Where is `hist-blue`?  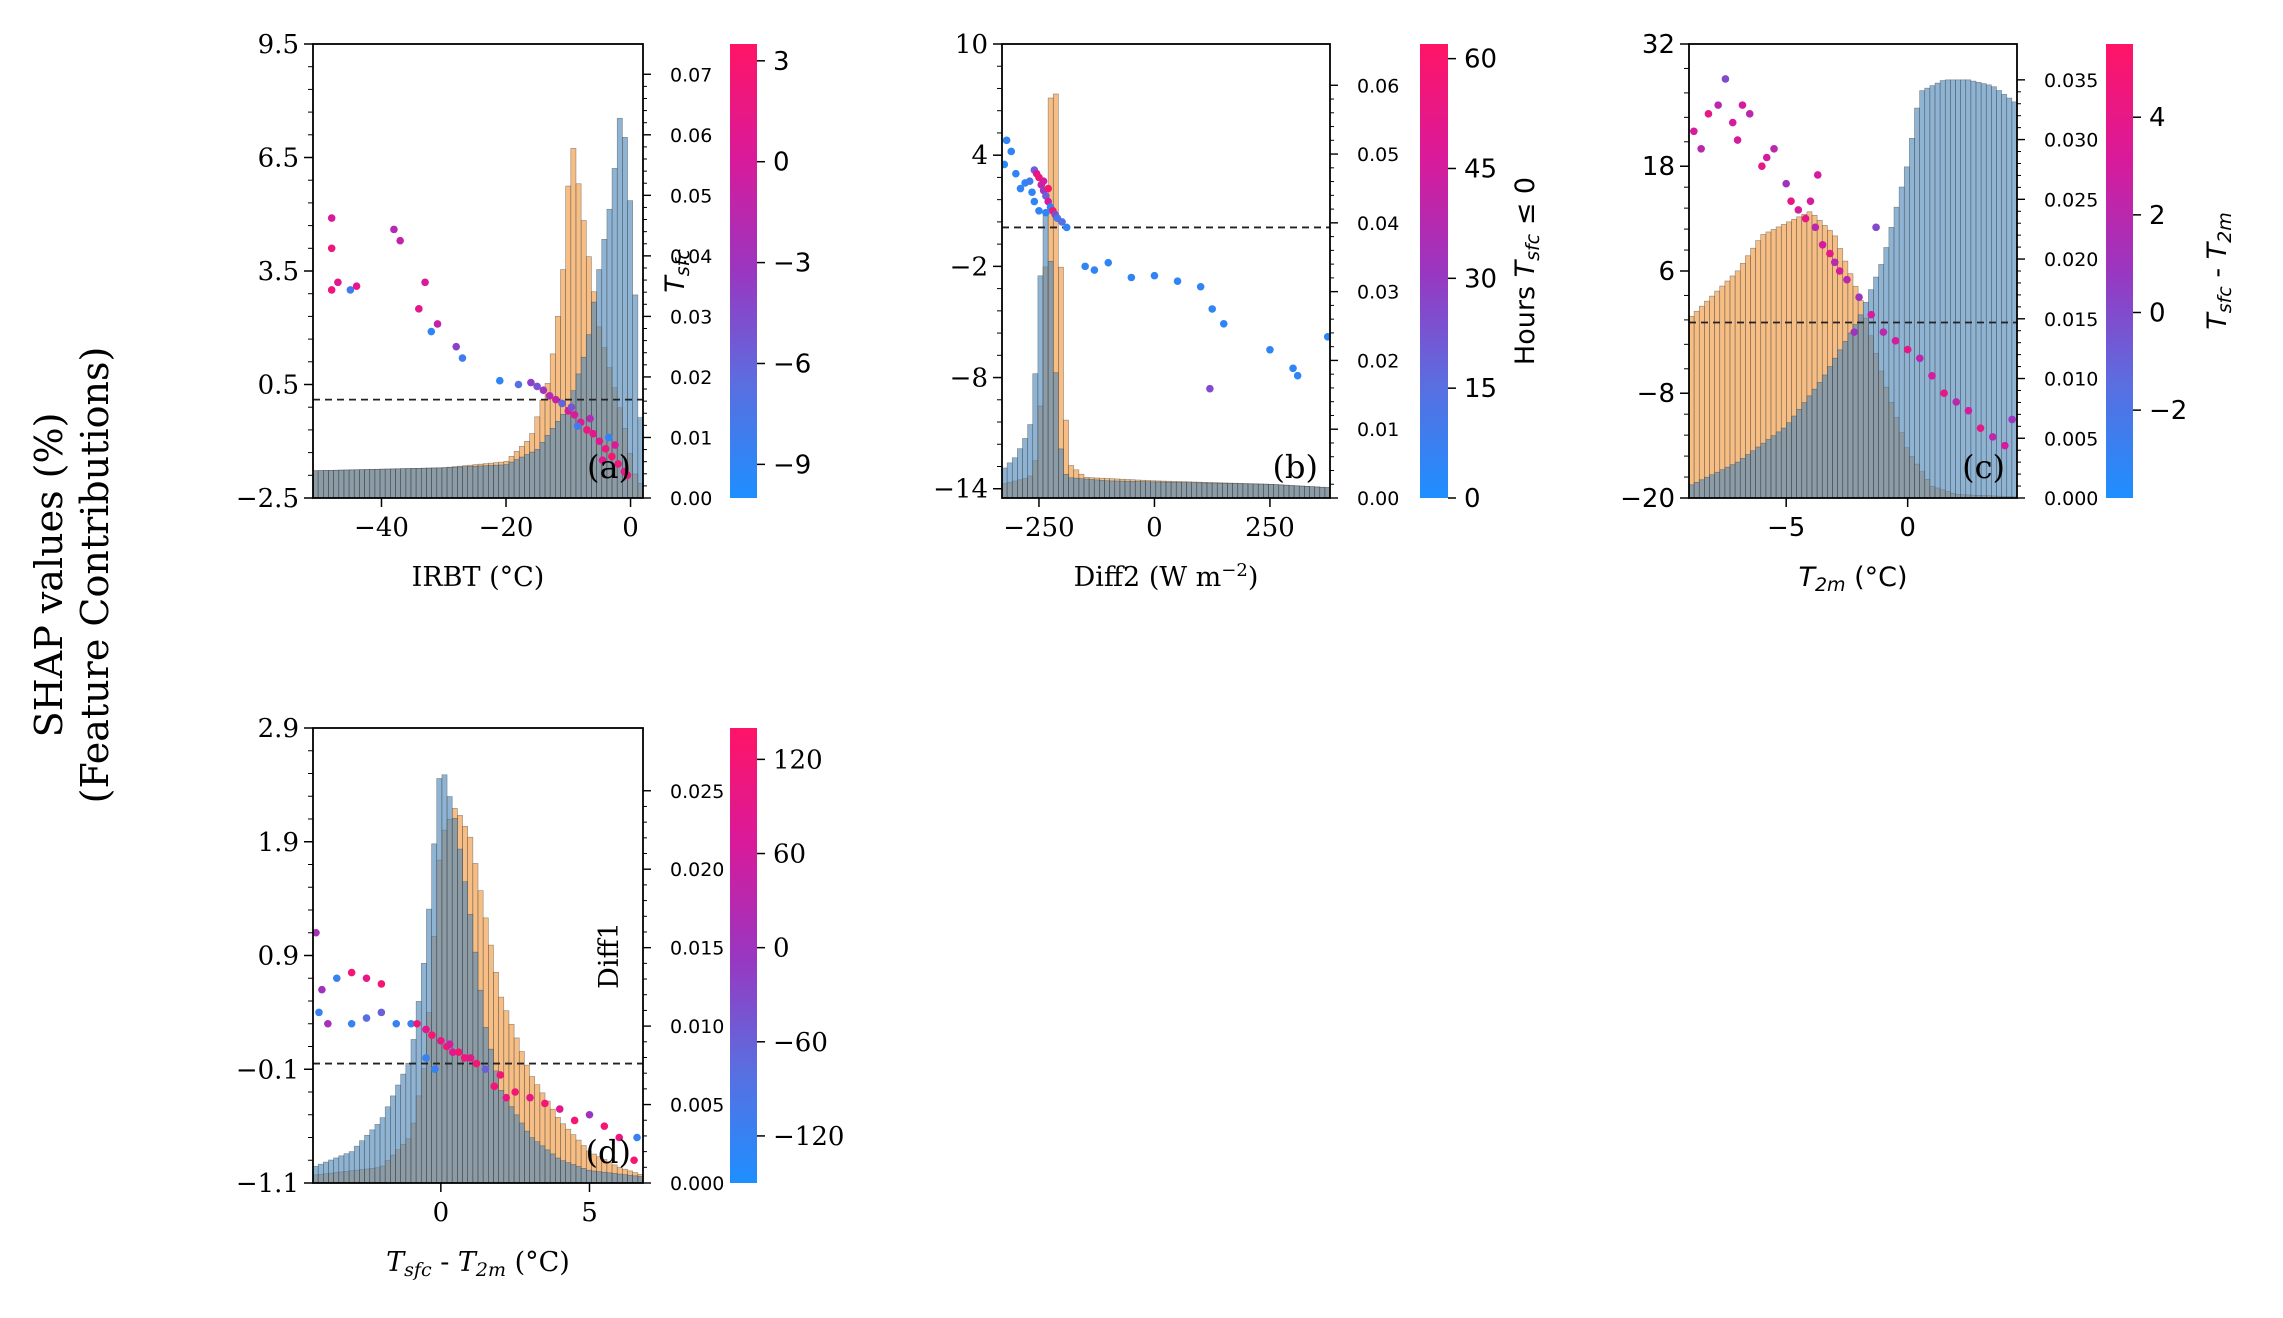 hist-blue is located at coordinates (478, 307).